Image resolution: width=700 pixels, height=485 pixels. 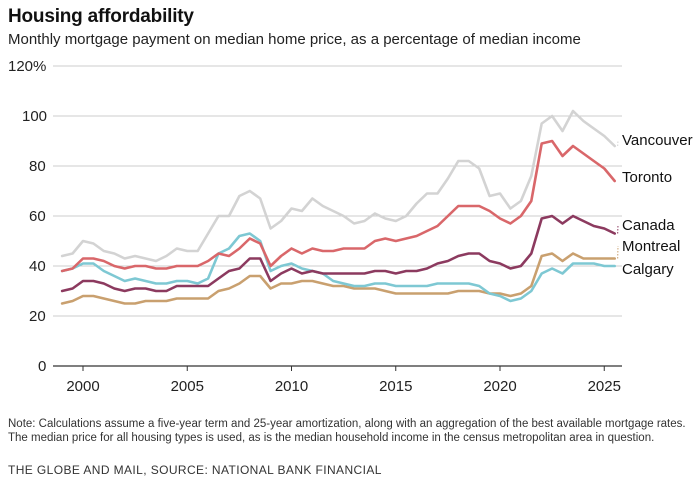 I want to click on x-tick-label: 2025, so click(x=604, y=386).